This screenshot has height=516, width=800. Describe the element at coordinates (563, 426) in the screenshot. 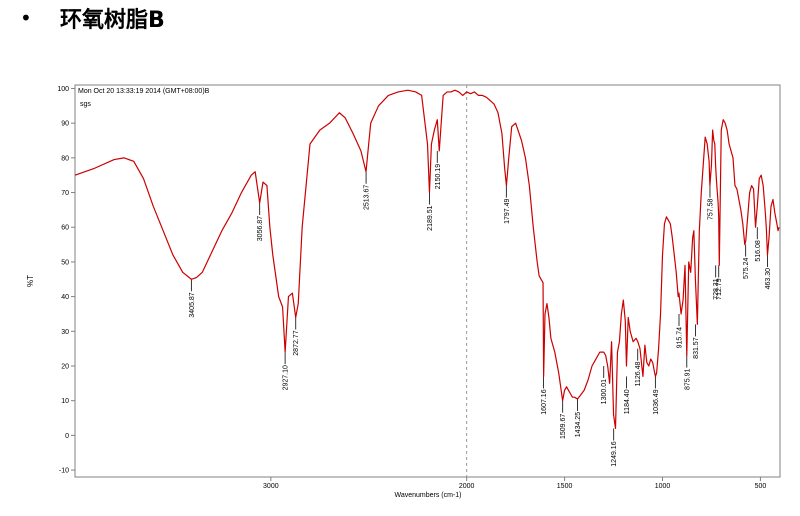

I see `peak-label: 1509.67` at that location.